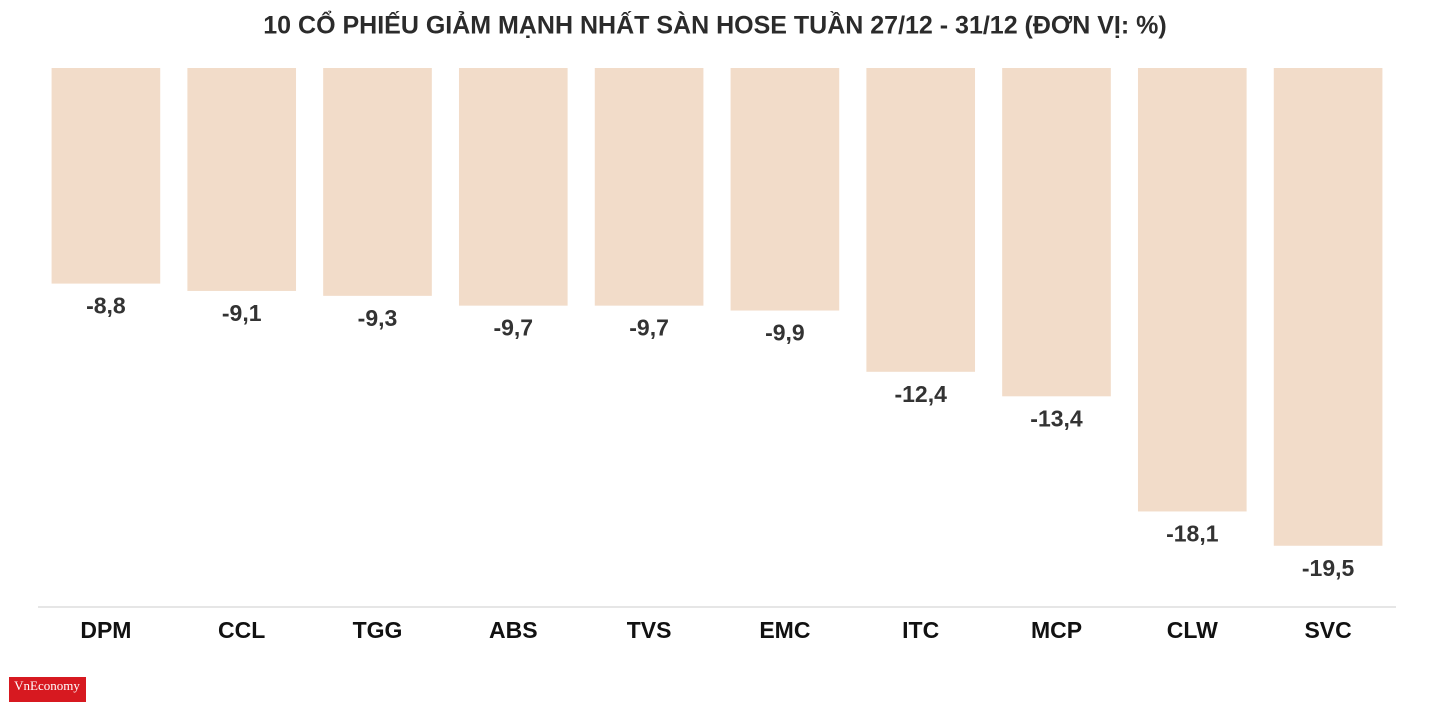 This screenshot has height=709, width=1430. I want to click on x-tick-label: DPM, so click(105, 630).